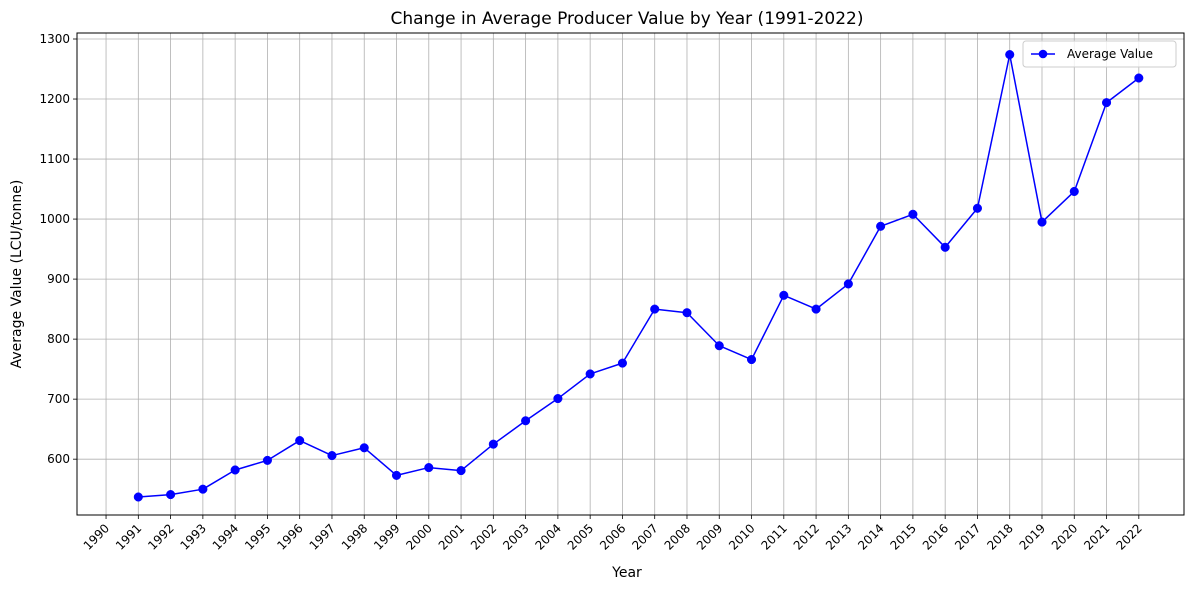 This screenshot has height=590, width=1189. Describe the element at coordinates (626, 573) in the screenshot. I see `x-axis-title: Year` at that location.